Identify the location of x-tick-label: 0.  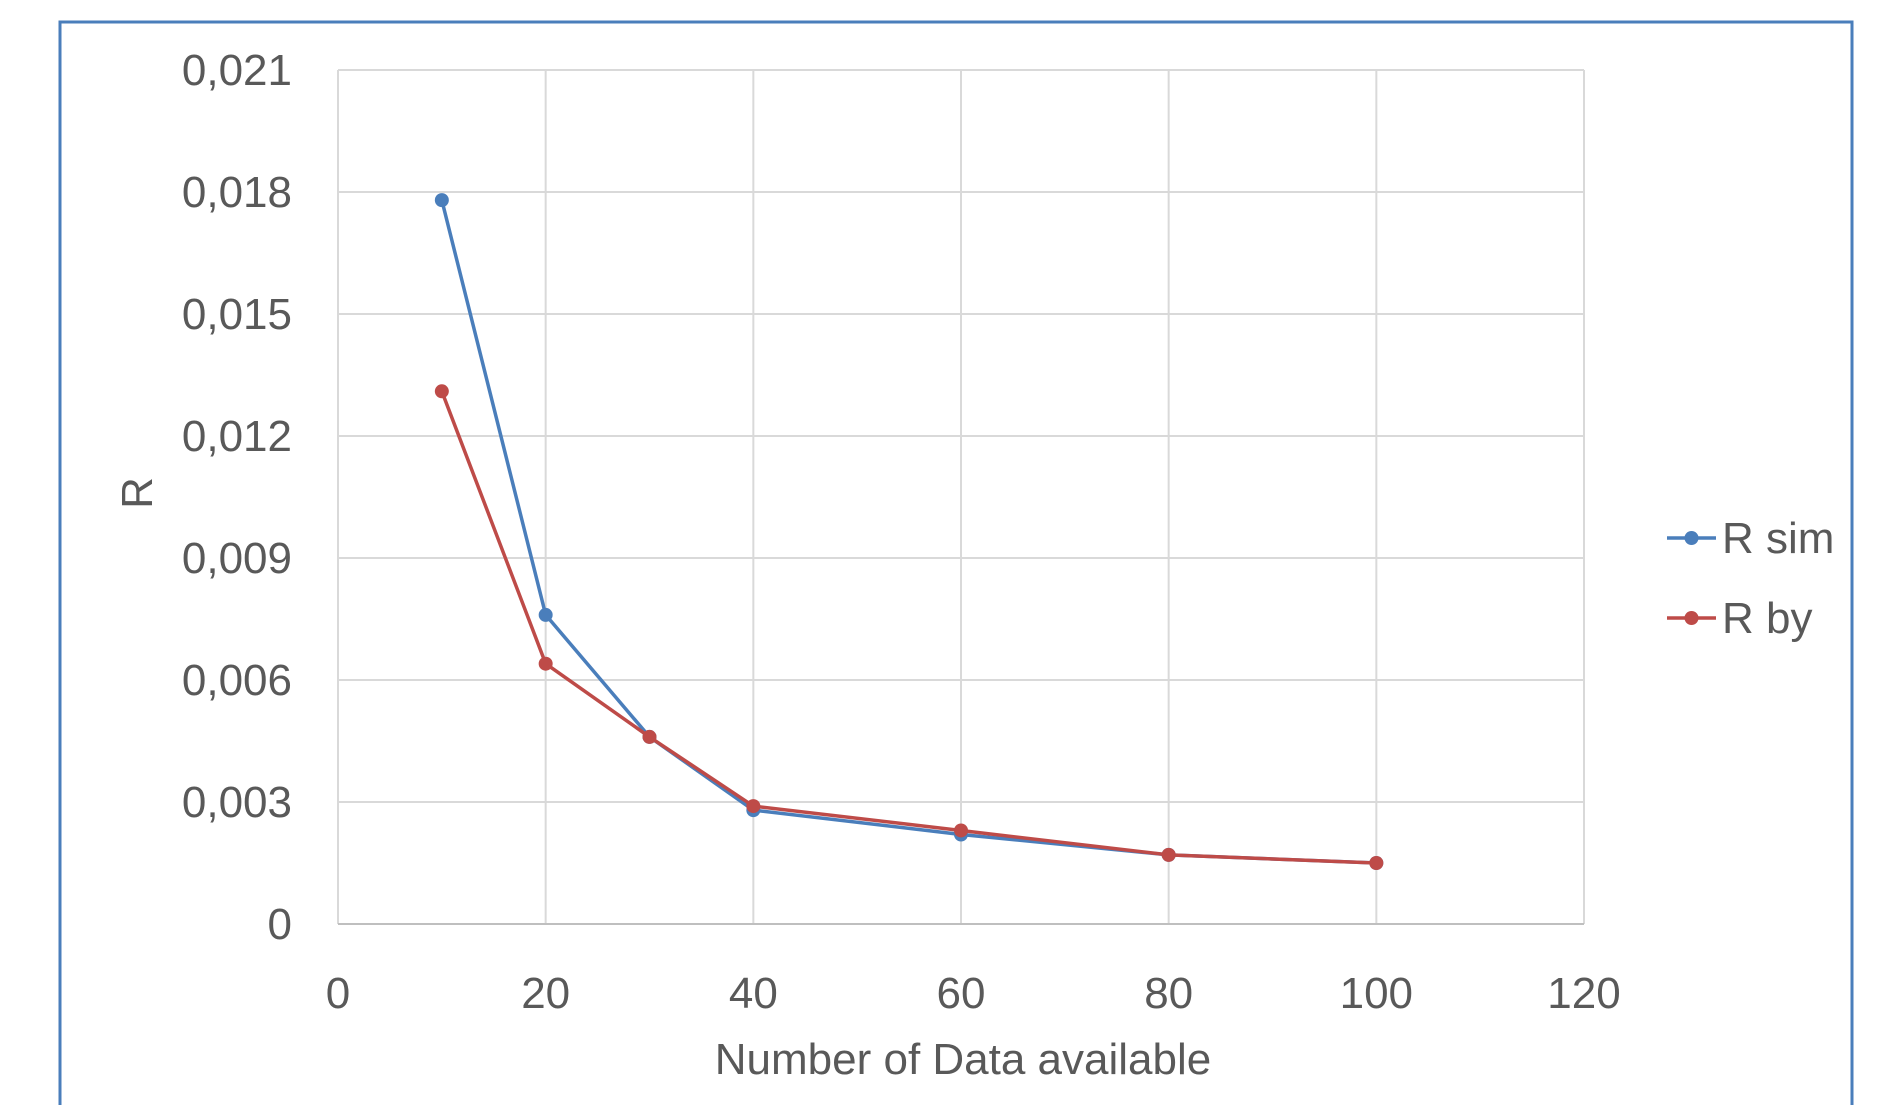
(338, 993).